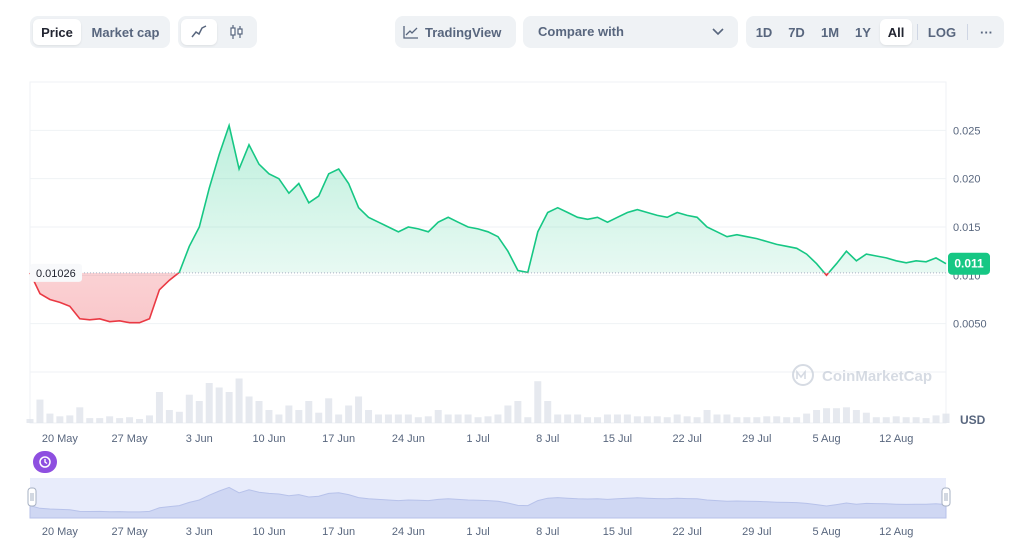 The width and height of the screenshot is (1016, 550). Describe the element at coordinates (942, 32) in the screenshot. I see `log-toggle: LOG` at that location.